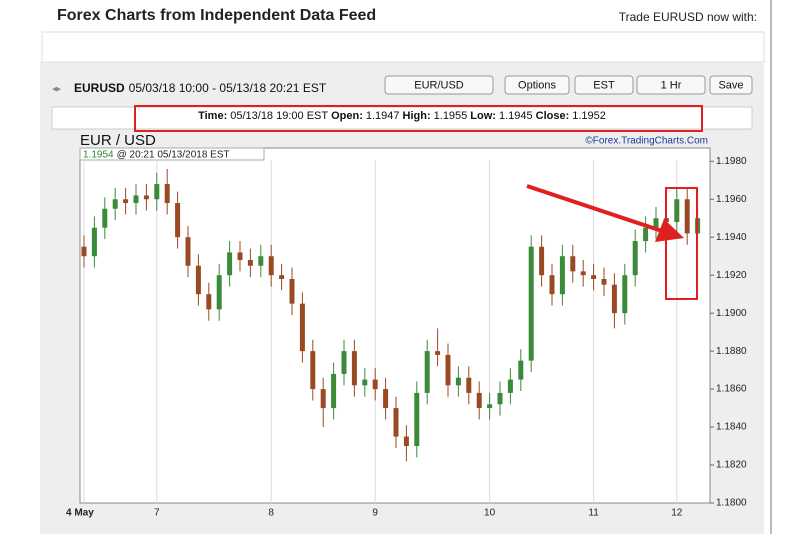 Image resolution: width=800 pixels, height=539 pixels. I want to click on ad-bar, so click(403, 47).